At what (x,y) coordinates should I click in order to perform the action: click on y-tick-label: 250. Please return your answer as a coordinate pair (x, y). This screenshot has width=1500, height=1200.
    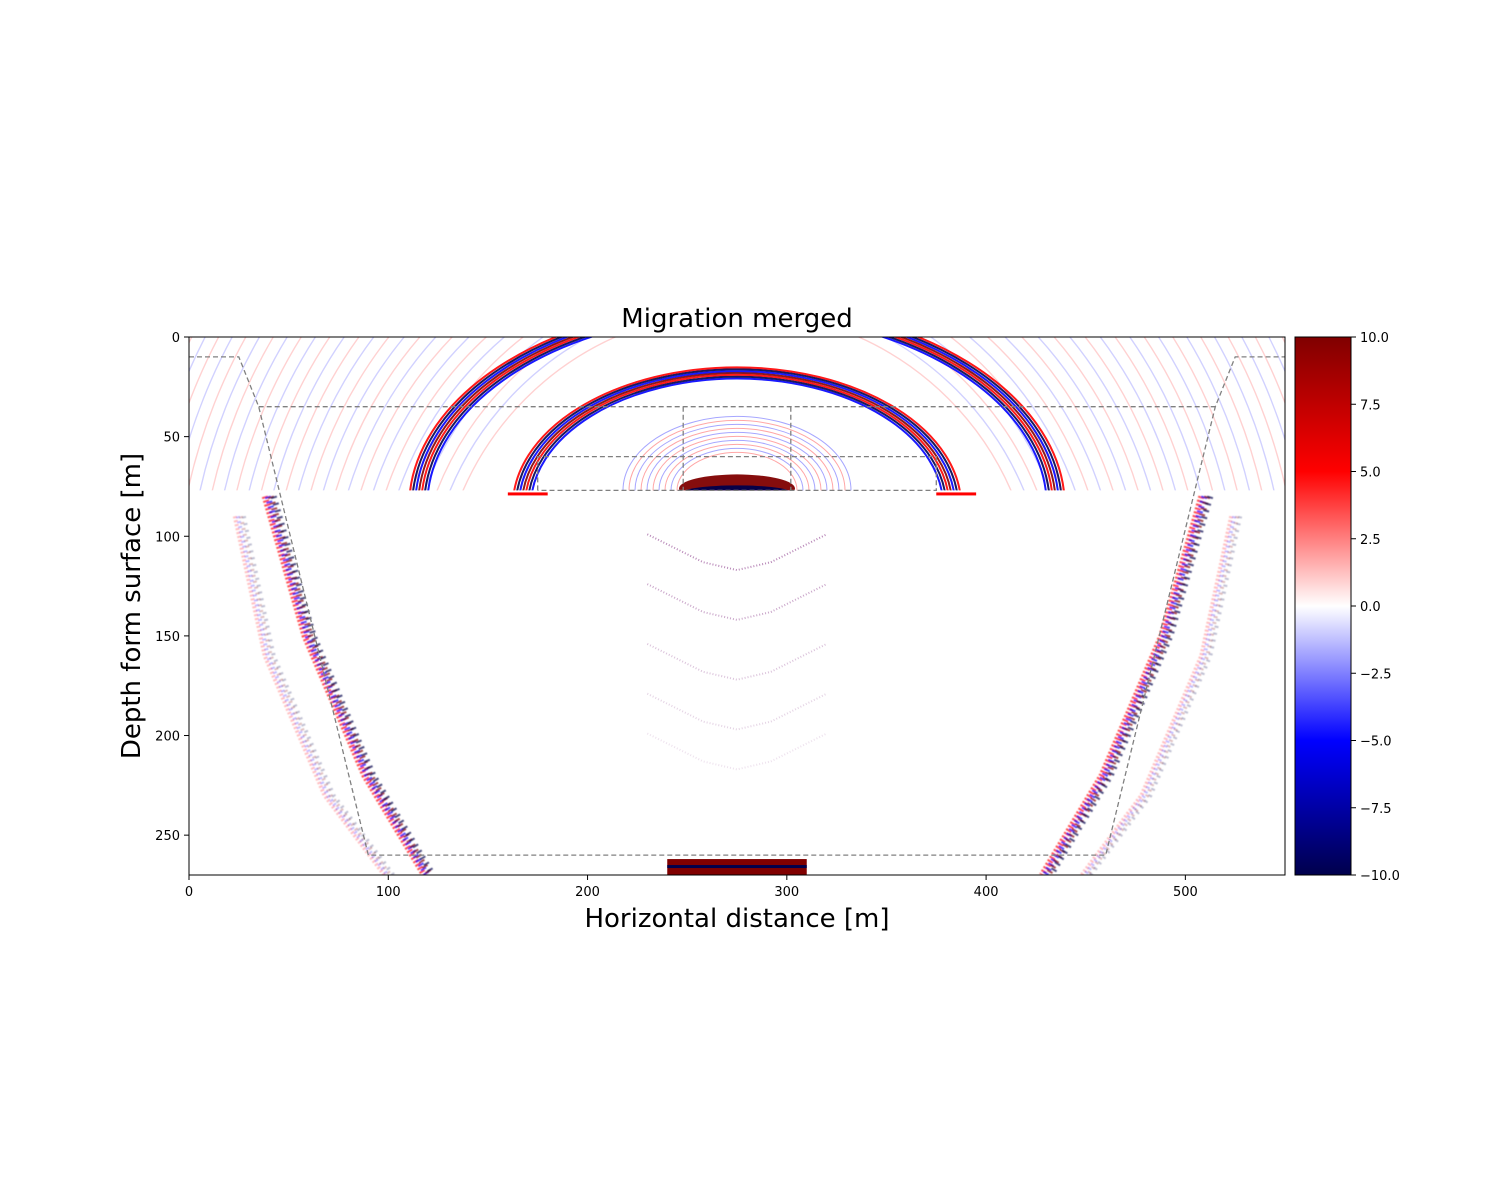
    Looking at the image, I should click on (167, 836).